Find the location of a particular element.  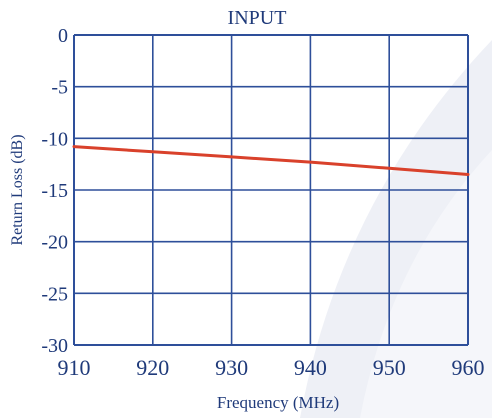

y-tick-label: -25 is located at coordinates (54, 294).